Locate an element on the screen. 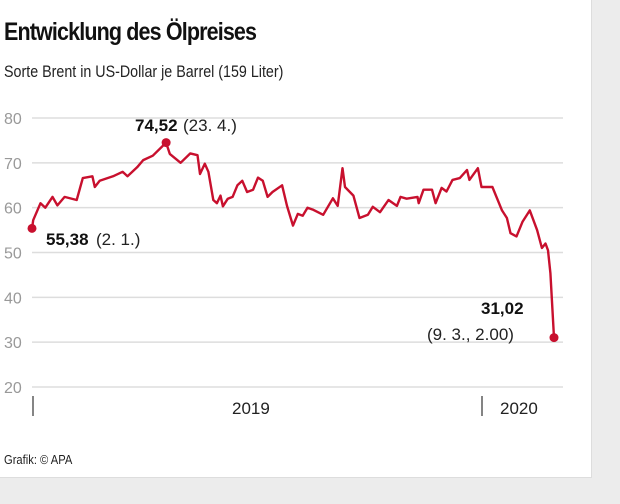 The image size is (620, 504). y-tick-label: 20 is located at coordinates (13, 388).